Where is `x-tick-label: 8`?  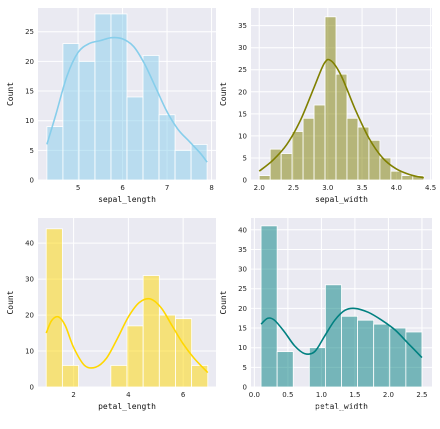
x-tick-label: 8 is located at coordinates (211, 188).